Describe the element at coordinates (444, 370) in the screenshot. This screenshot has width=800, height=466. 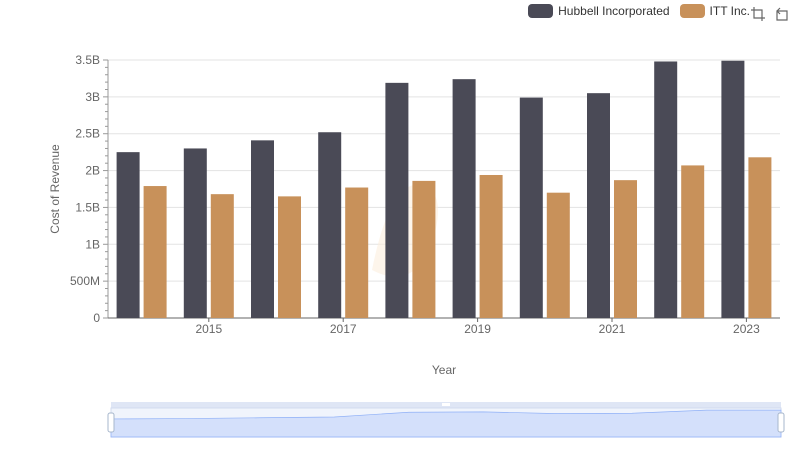
I see `x-axis-title: Year` at that location.